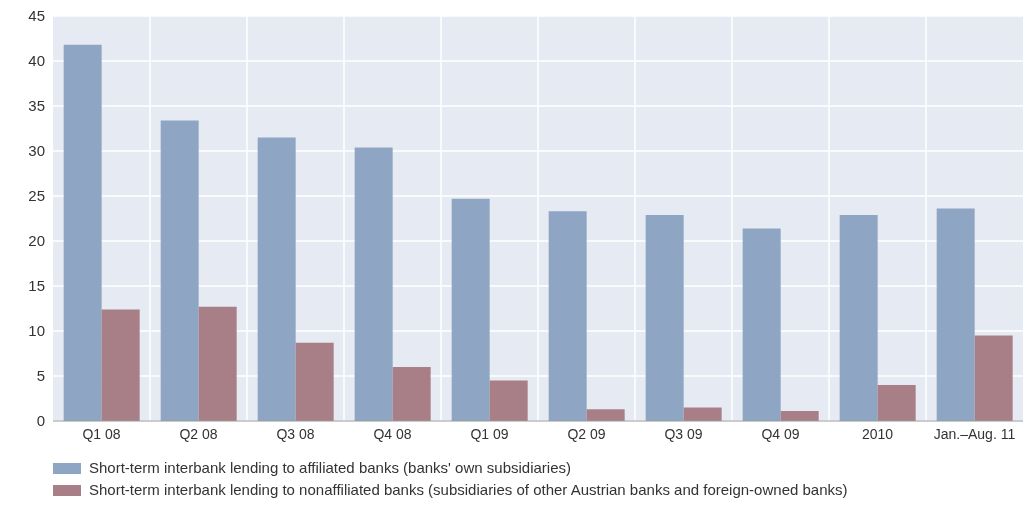 The image size is (1035, 513). Describe the element at coordinates (780, 433) in the screenshot. I see `x-tick-label: Q4 09` at that location.